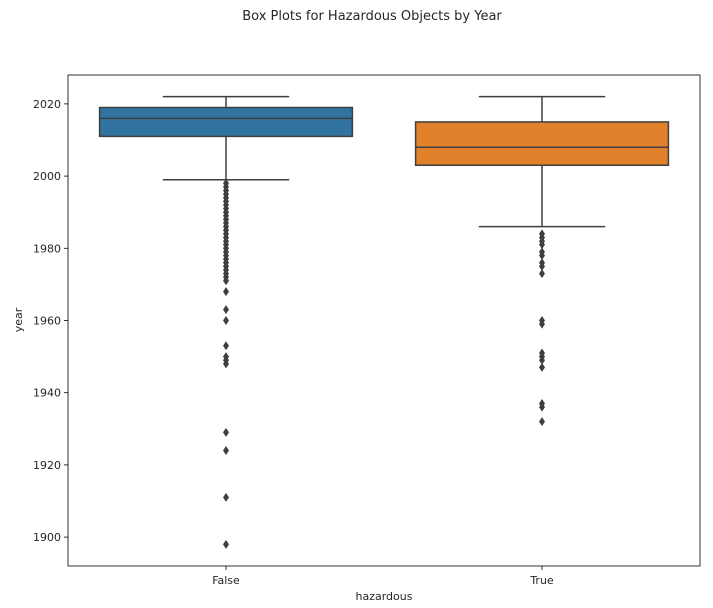 The height and width of the screenshot is (608, 713). Describe the element at coordinates (384, 596) in the screenshot. I see `x-axis-label: hazardous` at that location.